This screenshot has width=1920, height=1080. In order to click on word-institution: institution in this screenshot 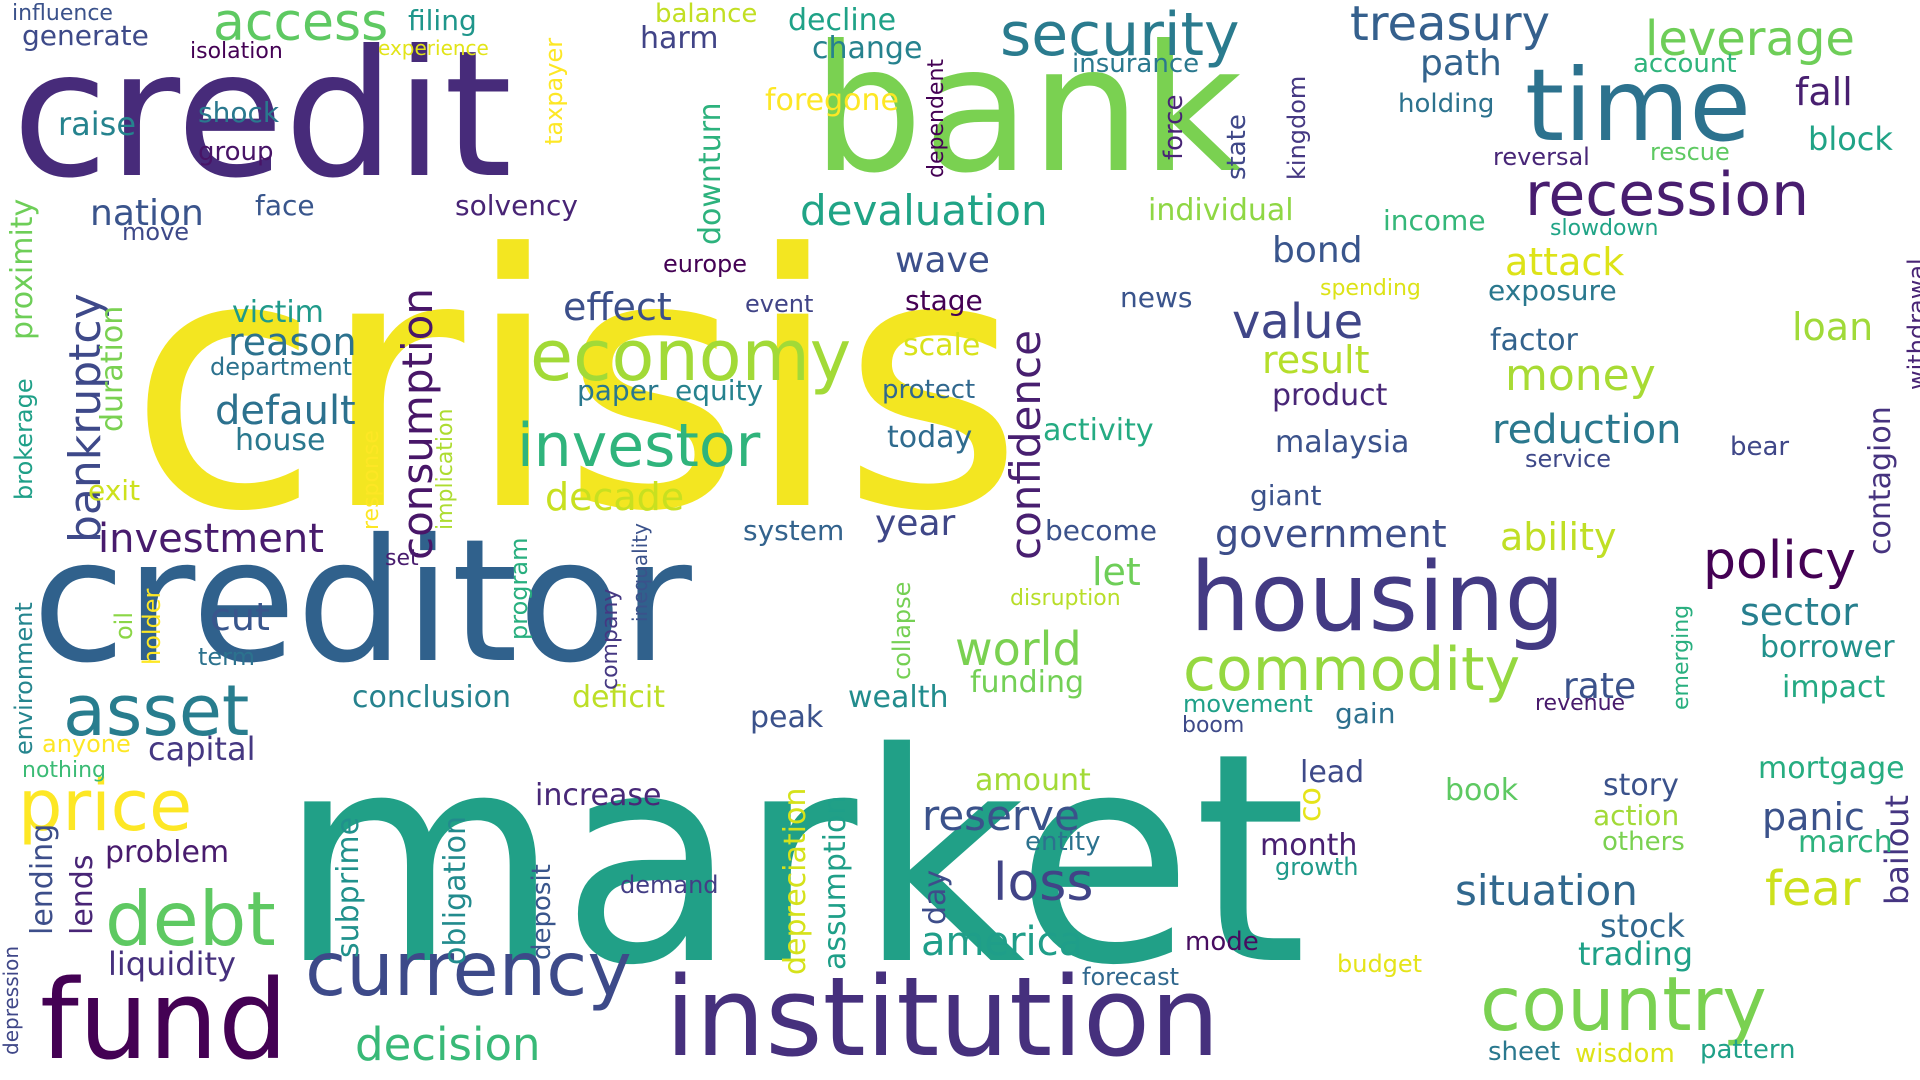, I will do `click(942, 1016)`.